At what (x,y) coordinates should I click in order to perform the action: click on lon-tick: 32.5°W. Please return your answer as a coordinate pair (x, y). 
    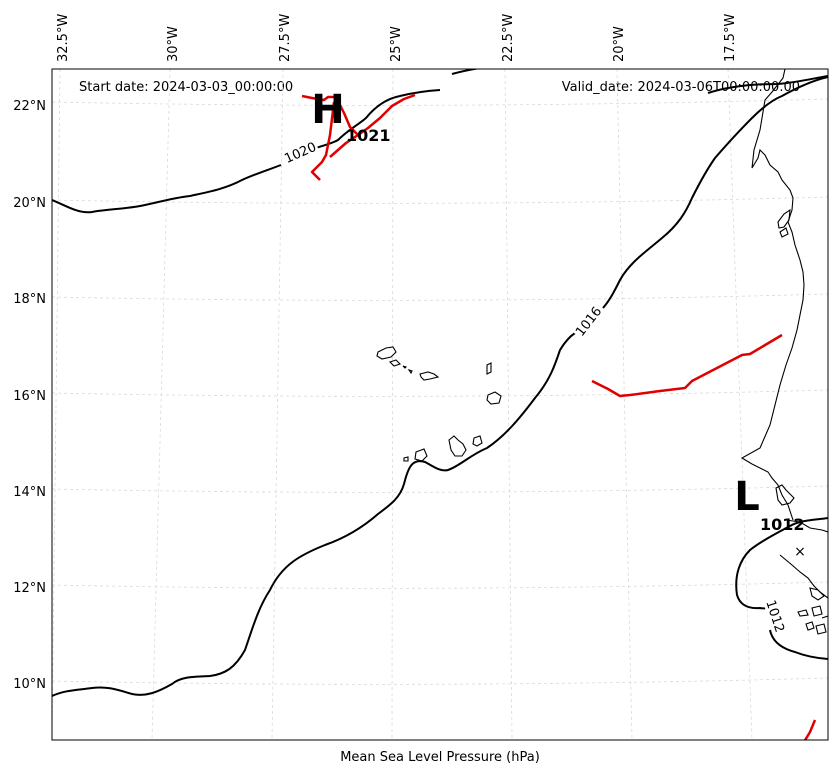
    Looking at the image, I should click on (63, 38).